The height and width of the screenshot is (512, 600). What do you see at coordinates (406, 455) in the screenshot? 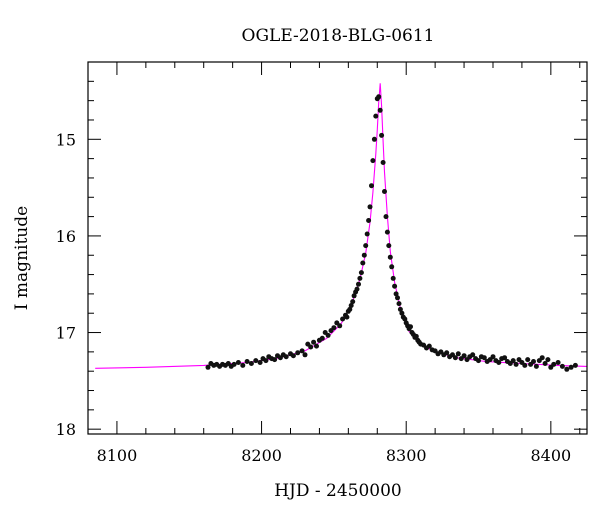
I see `x-tick-label: 8300` at bounding box center [406, 455].